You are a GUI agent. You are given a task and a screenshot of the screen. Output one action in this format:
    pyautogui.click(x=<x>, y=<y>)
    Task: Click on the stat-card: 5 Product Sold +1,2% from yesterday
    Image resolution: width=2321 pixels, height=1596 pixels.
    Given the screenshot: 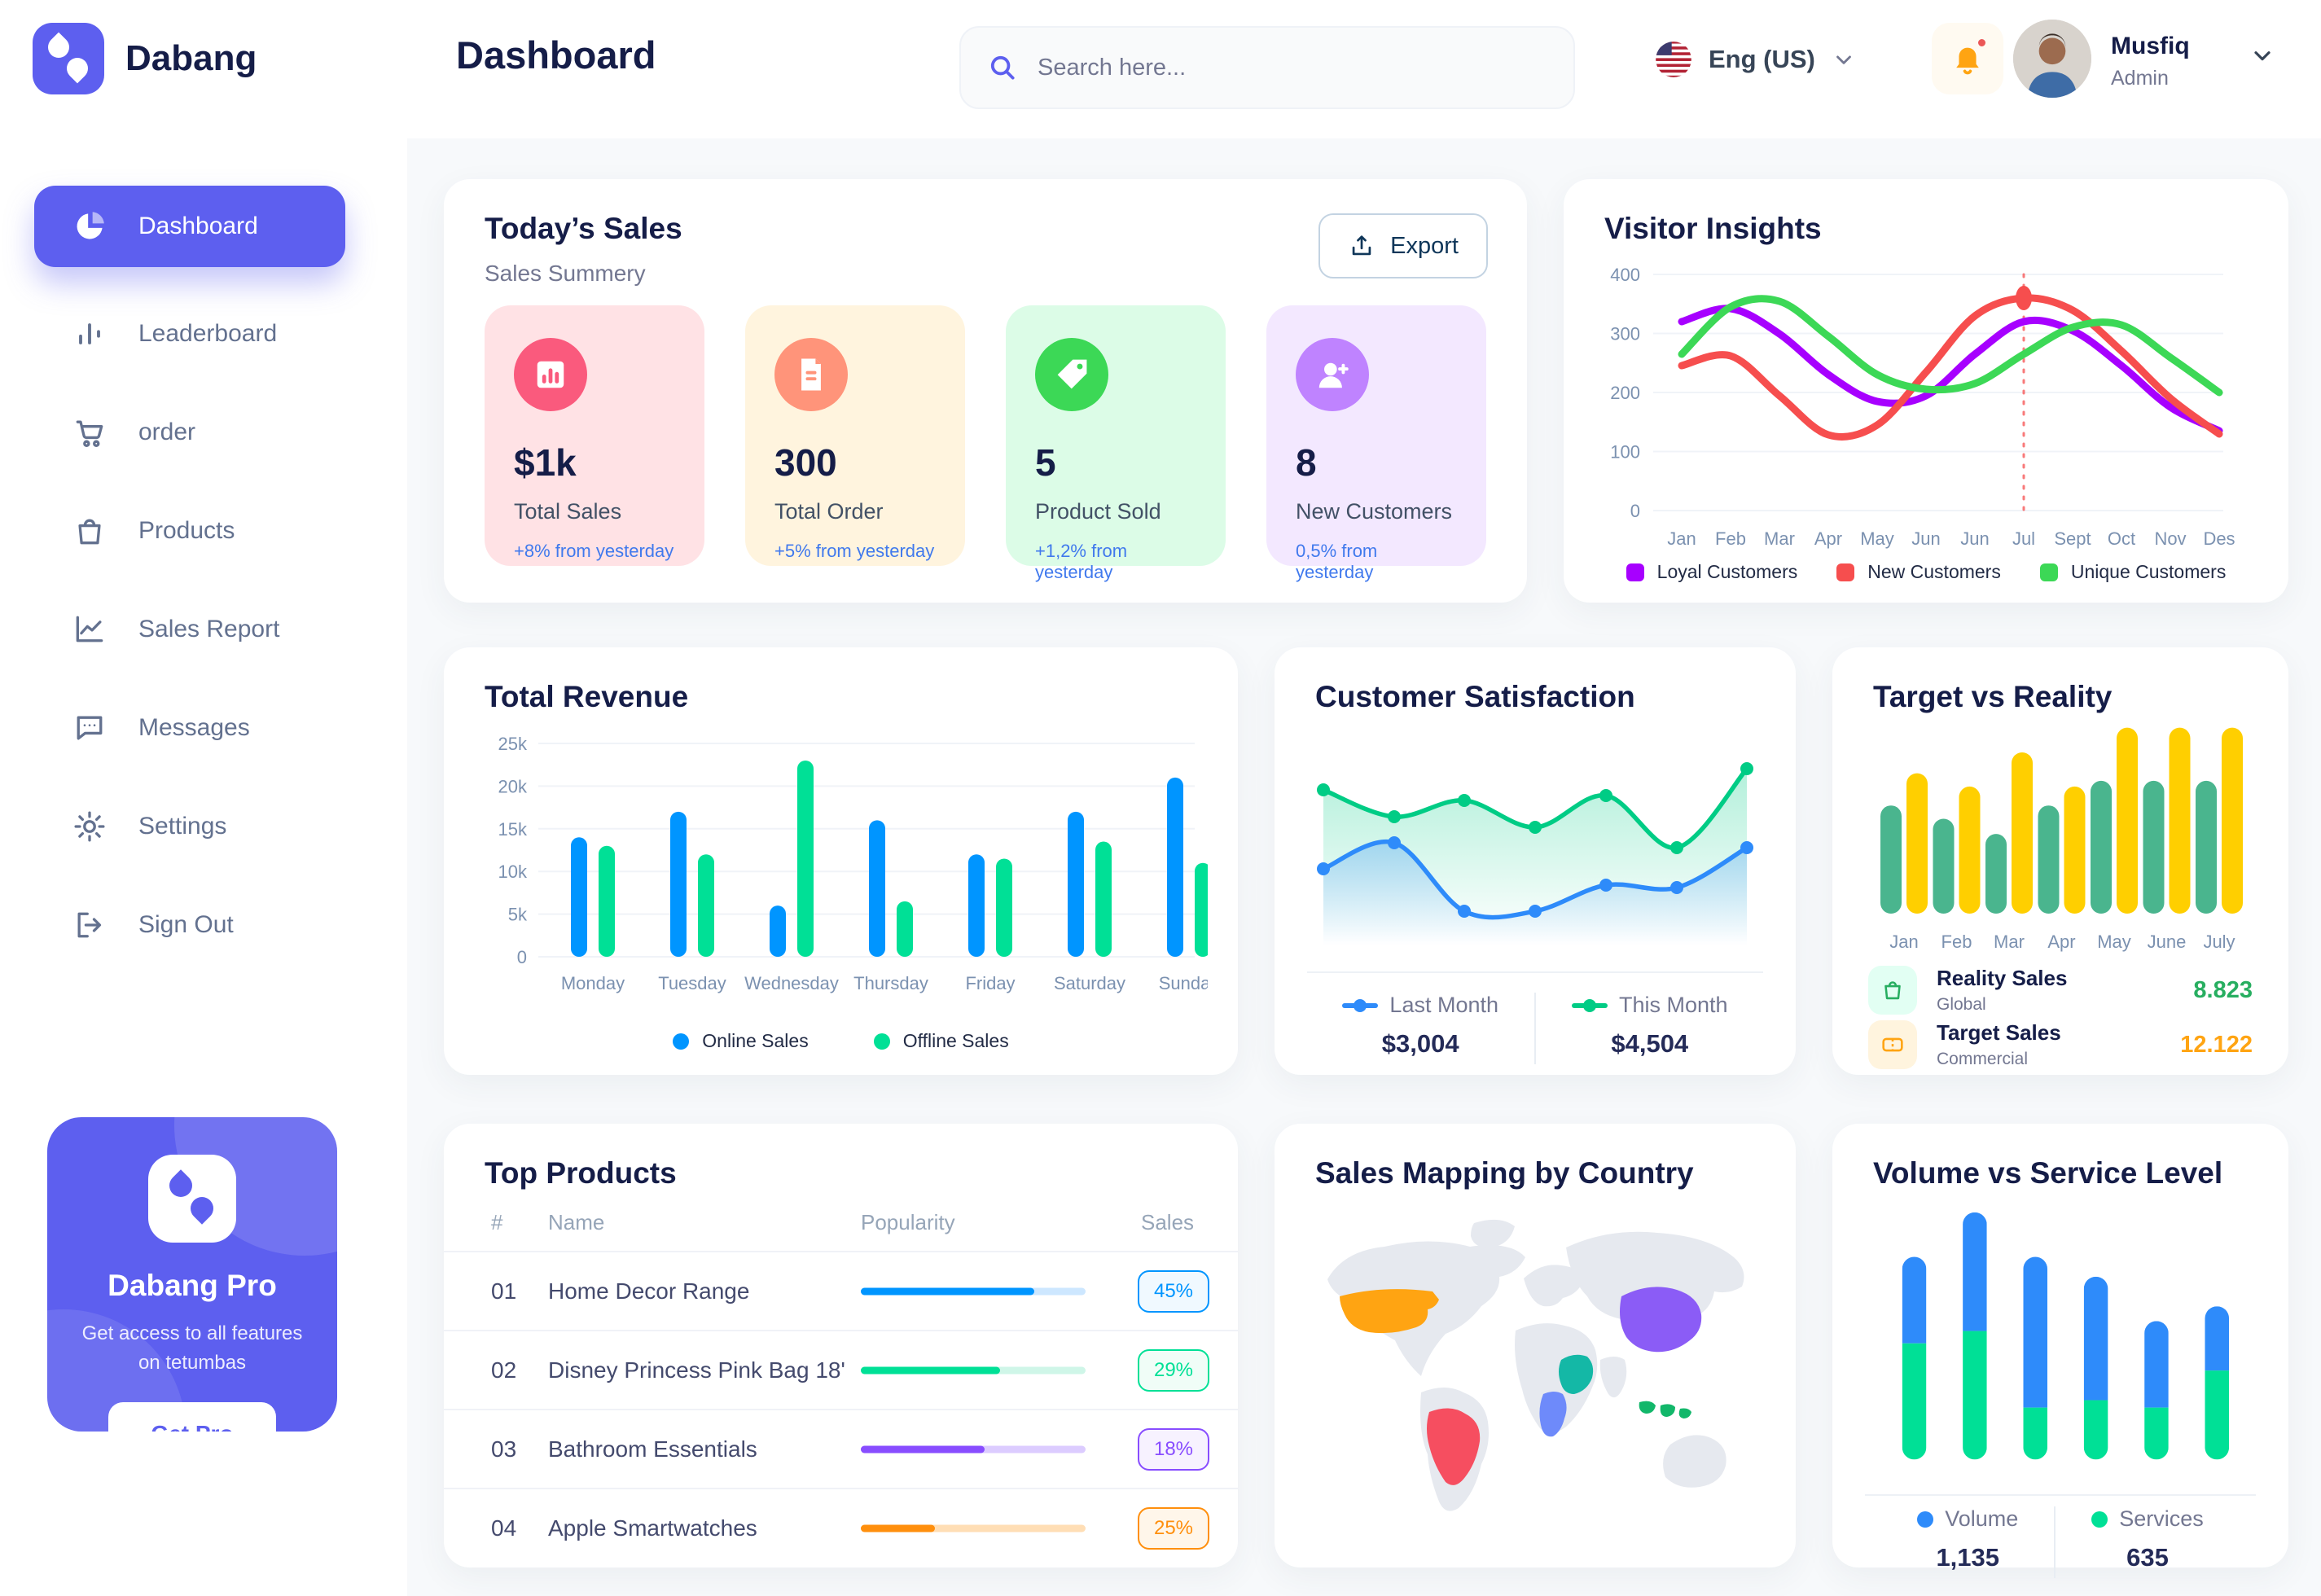 What is the action you would take?
    pyautogui.click(x=1116, y=443)
    